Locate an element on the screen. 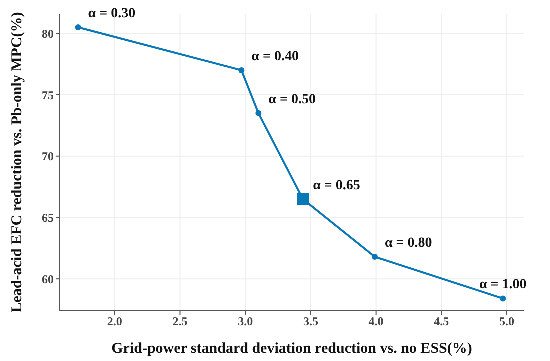  annotation: α = 1.00 is located at coordinates (503, 285).